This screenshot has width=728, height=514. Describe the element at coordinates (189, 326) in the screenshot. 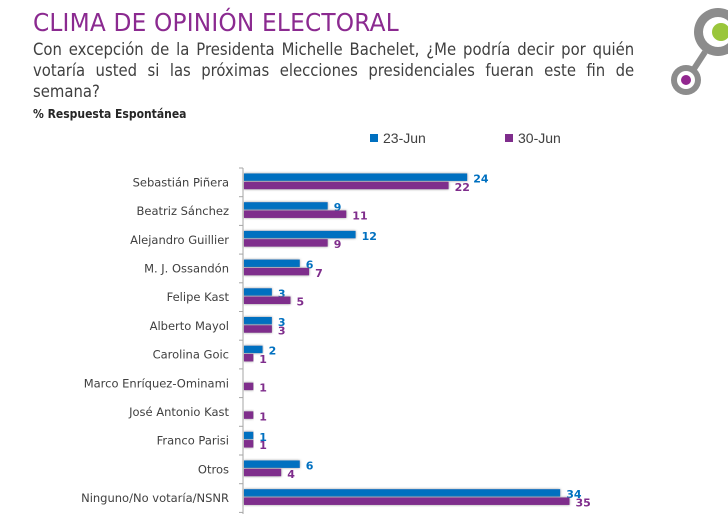

I see `category-label: Alberto Mayol` at that location.